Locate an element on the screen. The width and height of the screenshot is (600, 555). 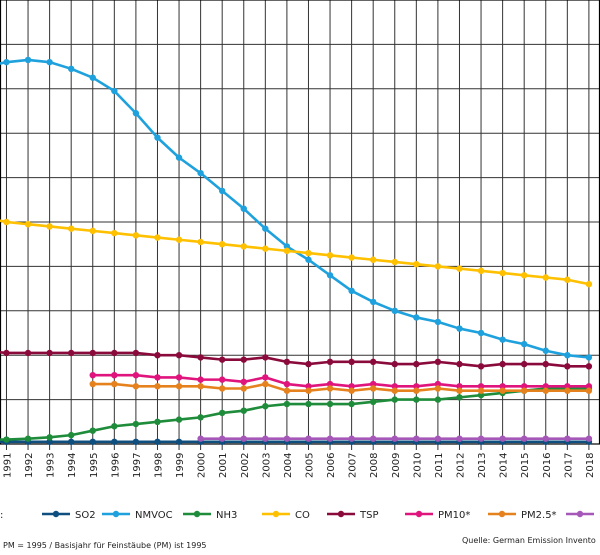
x-tick-1993: 1993 is located at coordinates (51, 465).